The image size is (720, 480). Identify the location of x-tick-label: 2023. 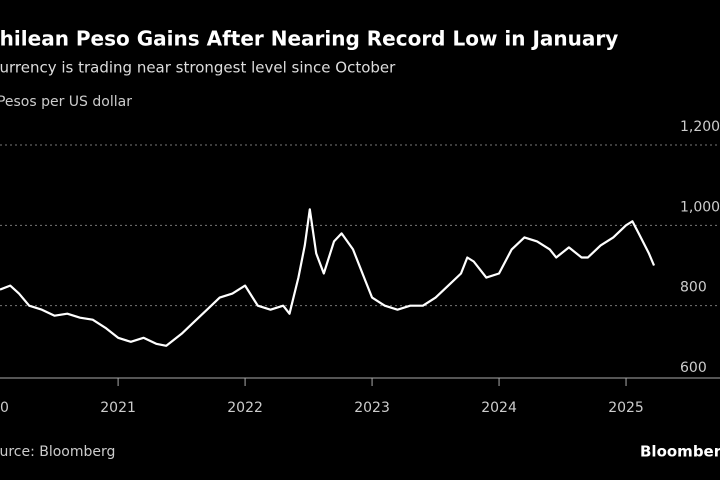
(372, 408).